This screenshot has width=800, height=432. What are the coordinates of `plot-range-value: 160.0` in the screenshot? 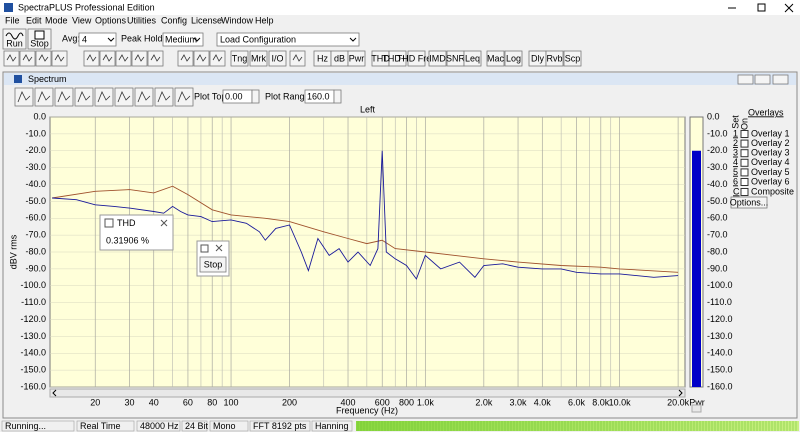 It's located at (318, 96).